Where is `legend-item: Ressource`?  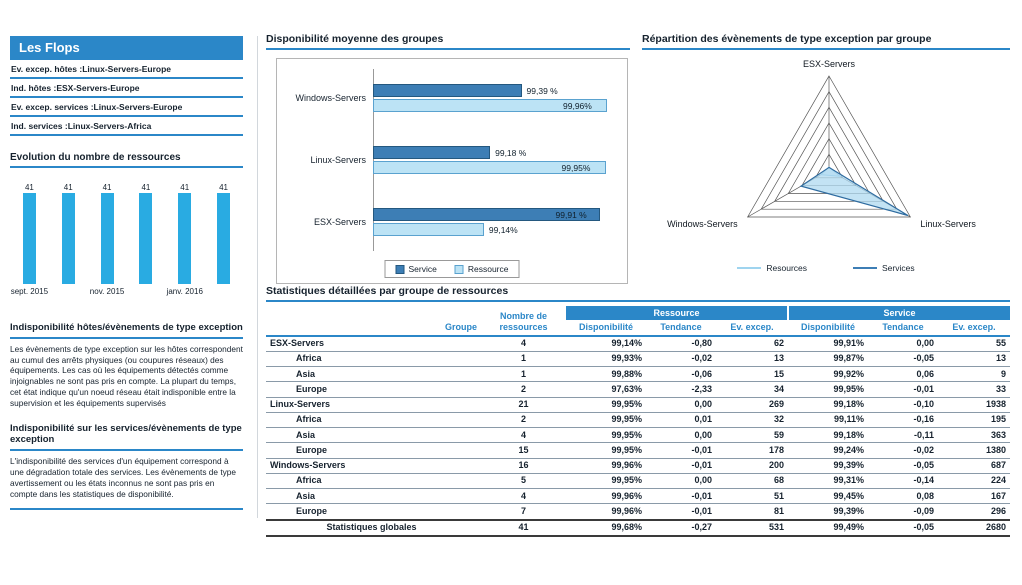 legend-item: Ressource is located at coordinates (481, 269).